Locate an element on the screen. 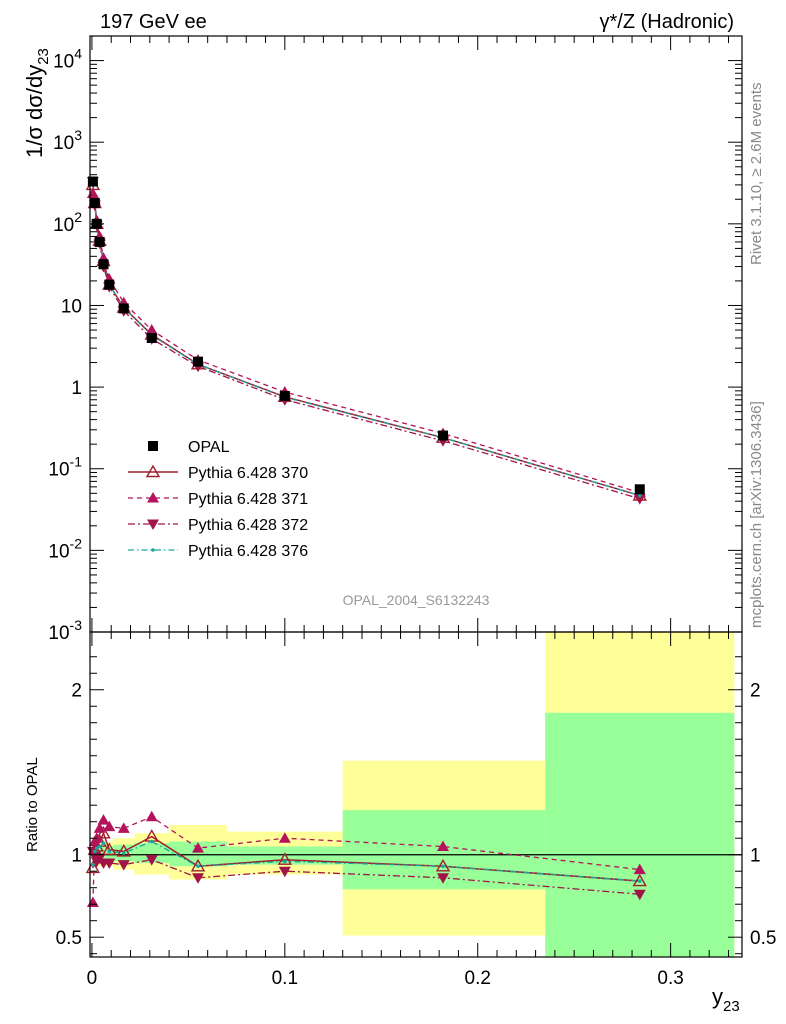 Image resolution: width=786 pixels, height=1024 pixels. main-y-tick-label: 10⁻² is located at coordinates (65, 548).